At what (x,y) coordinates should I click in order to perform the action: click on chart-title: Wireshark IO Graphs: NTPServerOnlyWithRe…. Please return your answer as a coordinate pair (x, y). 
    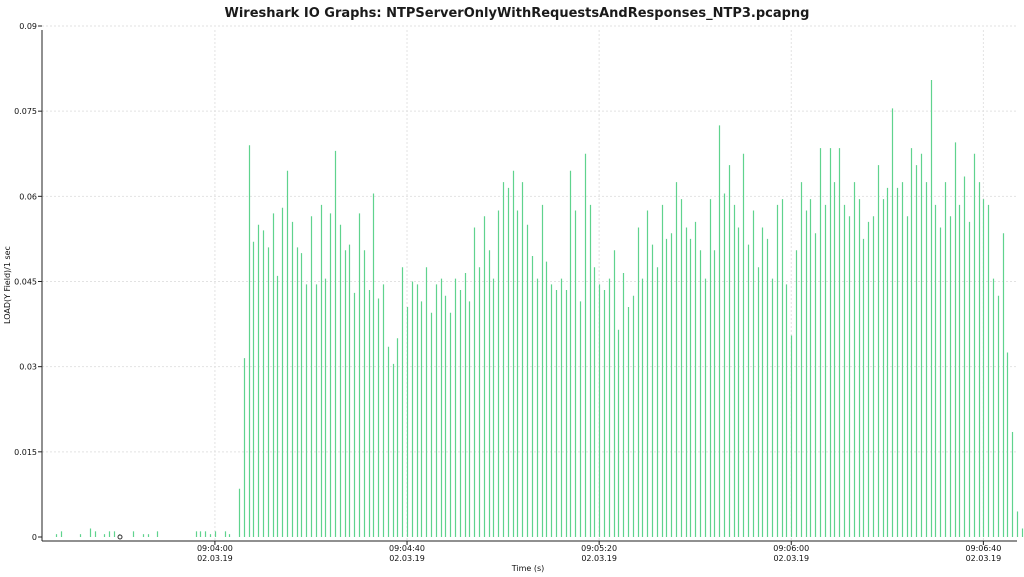
    Looking at the image, I should click on (516, 13).